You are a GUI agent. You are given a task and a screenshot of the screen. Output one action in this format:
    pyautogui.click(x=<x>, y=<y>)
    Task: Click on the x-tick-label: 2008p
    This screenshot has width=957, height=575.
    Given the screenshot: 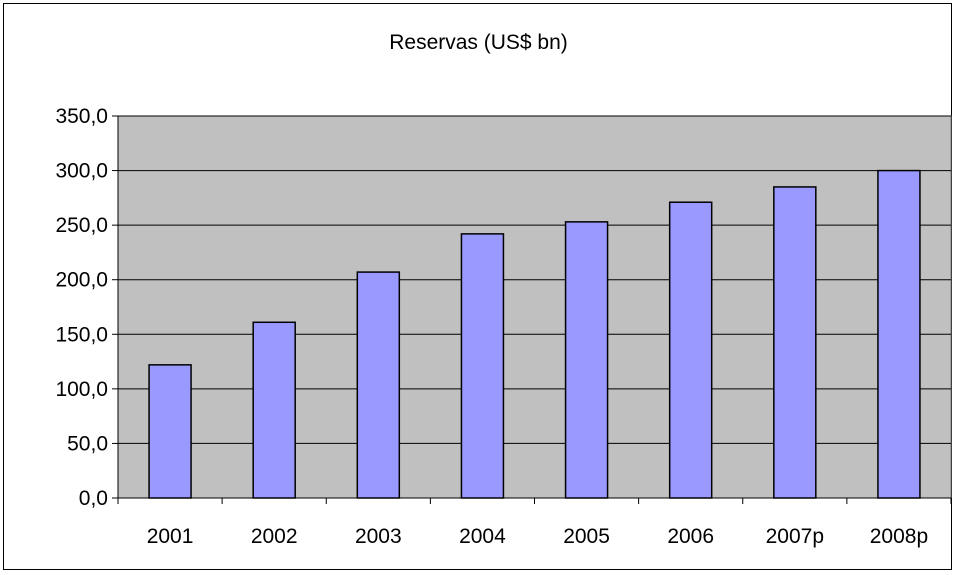 What is the action you would take?
    pyautogui.click(x=899, y=536)
    